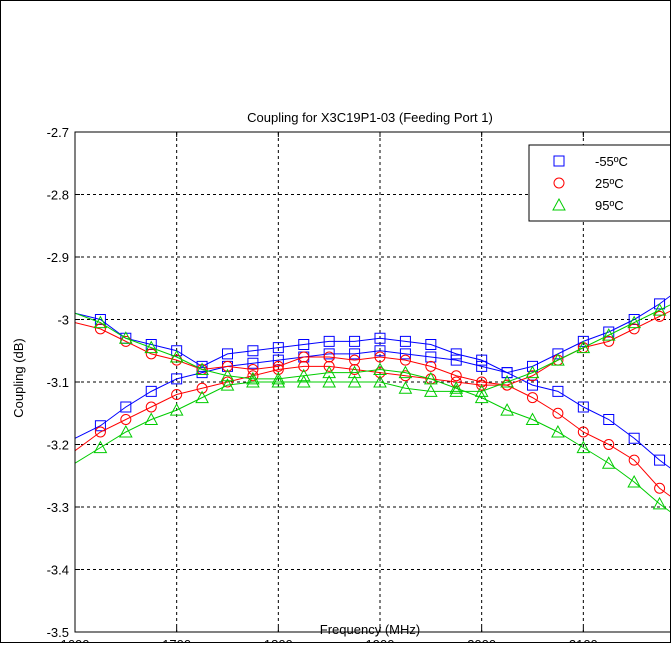 The height and width of the screenshot is (647, 671). Describe the element at coordinates (176, 639) in the screenshot. I see `x-tick-label: 1700` at that location.